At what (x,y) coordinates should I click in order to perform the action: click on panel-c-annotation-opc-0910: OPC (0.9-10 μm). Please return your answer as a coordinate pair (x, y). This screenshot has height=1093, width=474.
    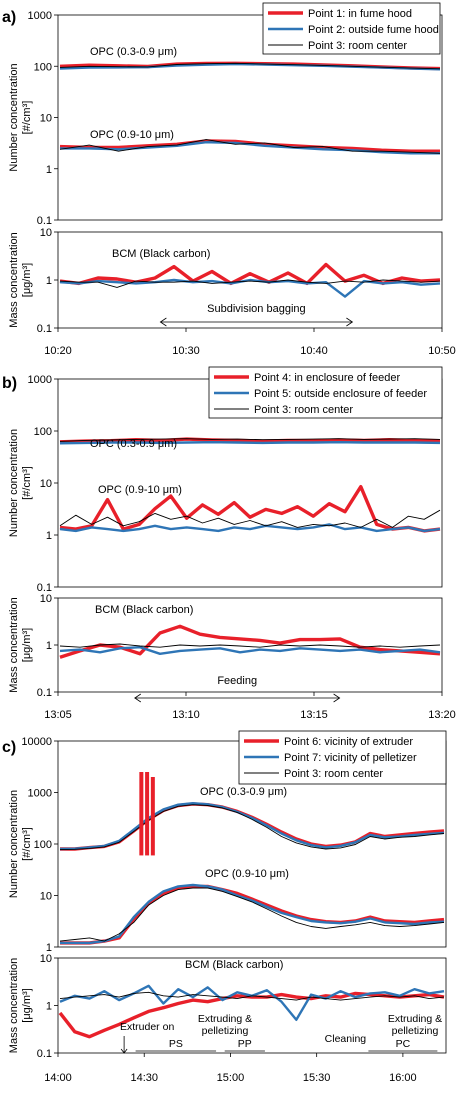
    Looking at the image, I should click on (247, 874).